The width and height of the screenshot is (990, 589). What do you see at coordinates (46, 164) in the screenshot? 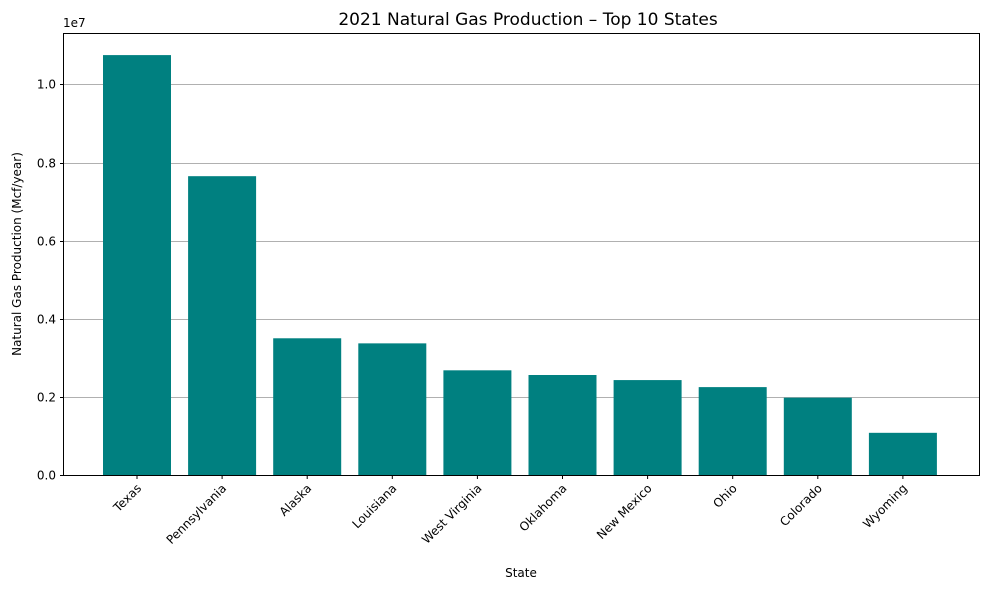
I see `y-tick-label: 0.8` at bounding box center [46, 164].